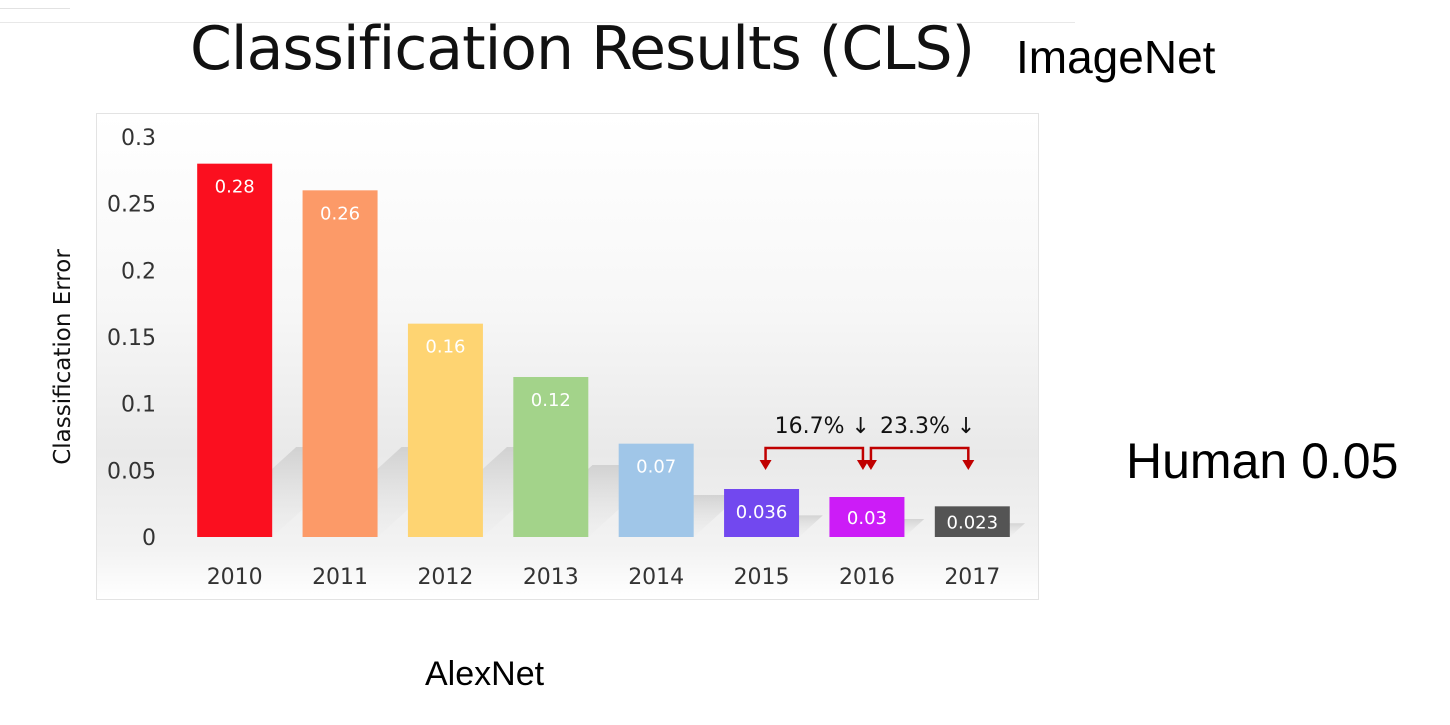 The height and width of the screenshot is (725, 1450). I want to click on x-tick-label: 2014, so click(656, 577).